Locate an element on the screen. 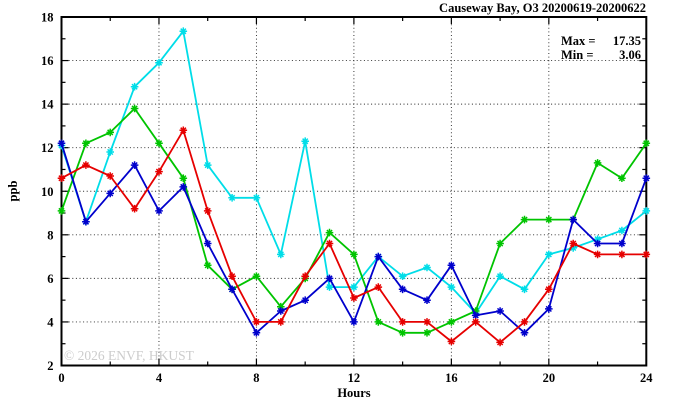  xtick-label-24: 24 is located at coordinates (646, 378).